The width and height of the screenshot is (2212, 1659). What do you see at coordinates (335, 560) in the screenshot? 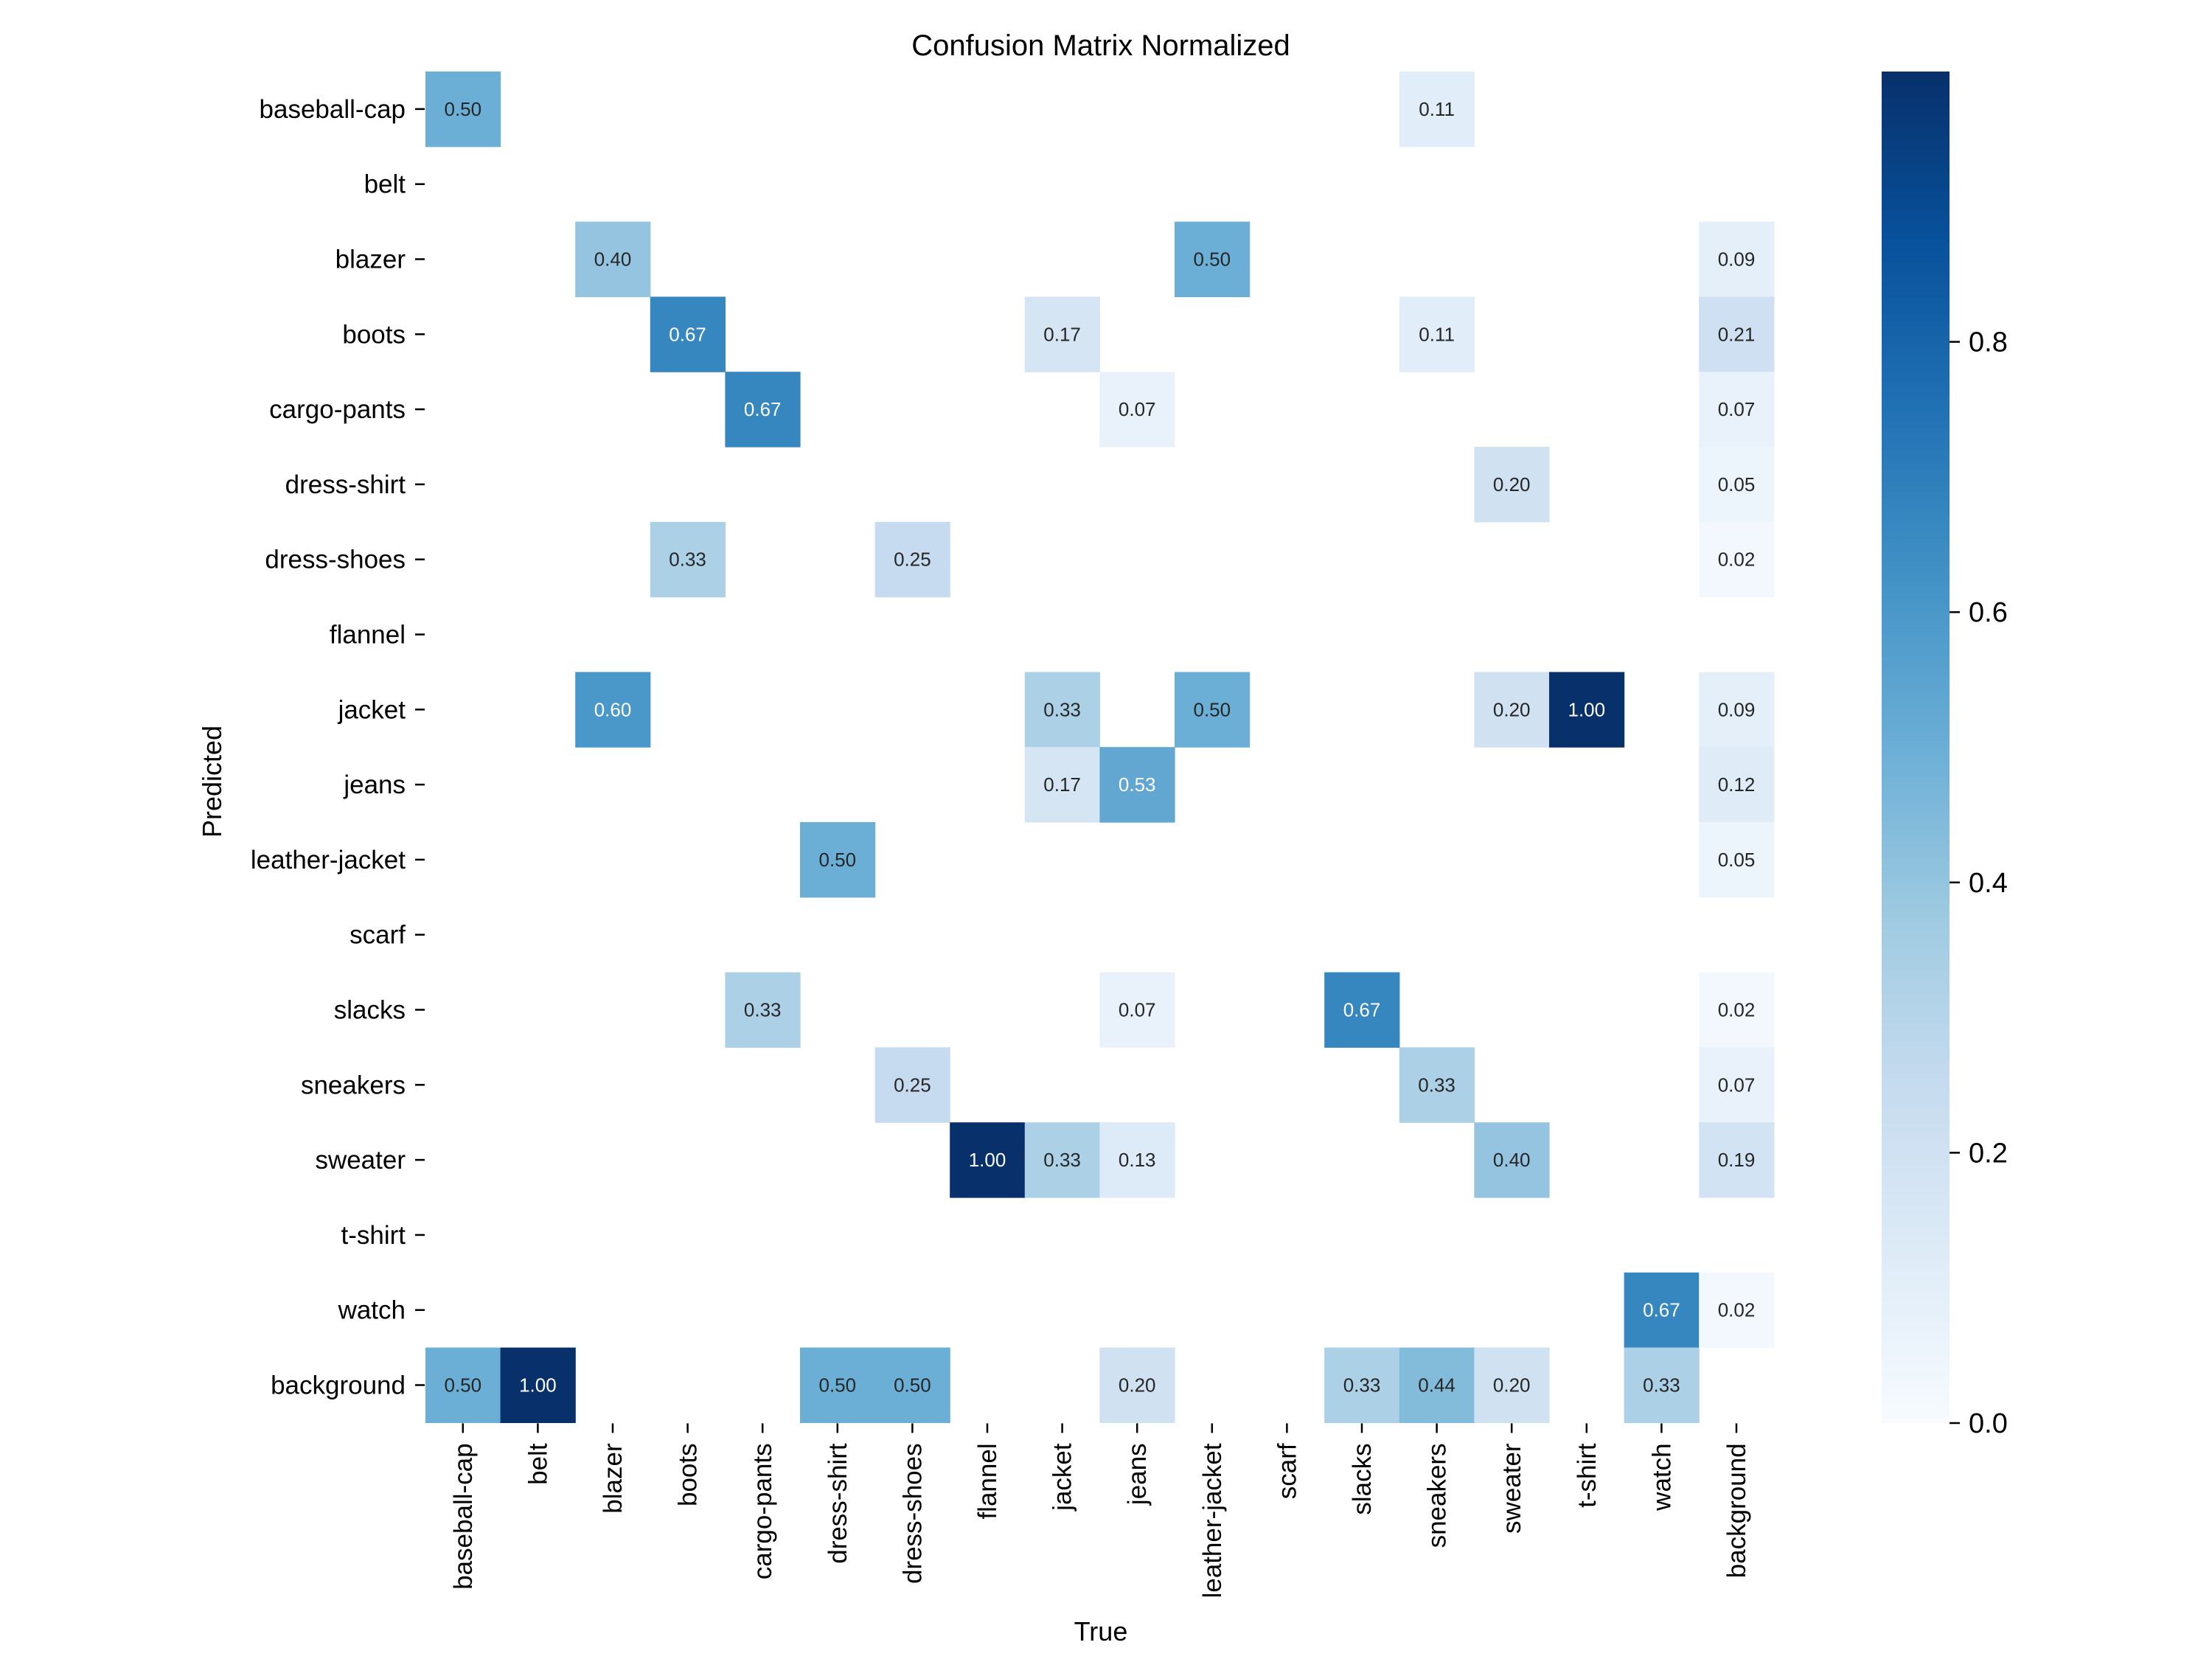
I see `y-tick-label: dress-shoes` at bounding box center [335, 560].